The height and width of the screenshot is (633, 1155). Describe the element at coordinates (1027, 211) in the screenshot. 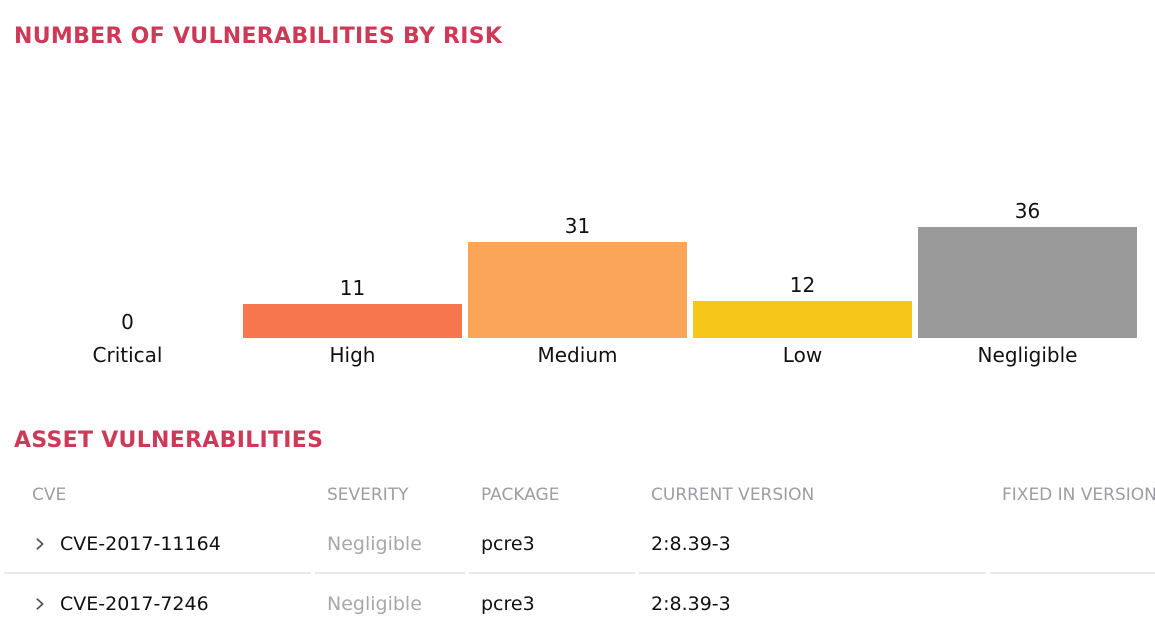

I see `bar-value-label: 36` at that location.